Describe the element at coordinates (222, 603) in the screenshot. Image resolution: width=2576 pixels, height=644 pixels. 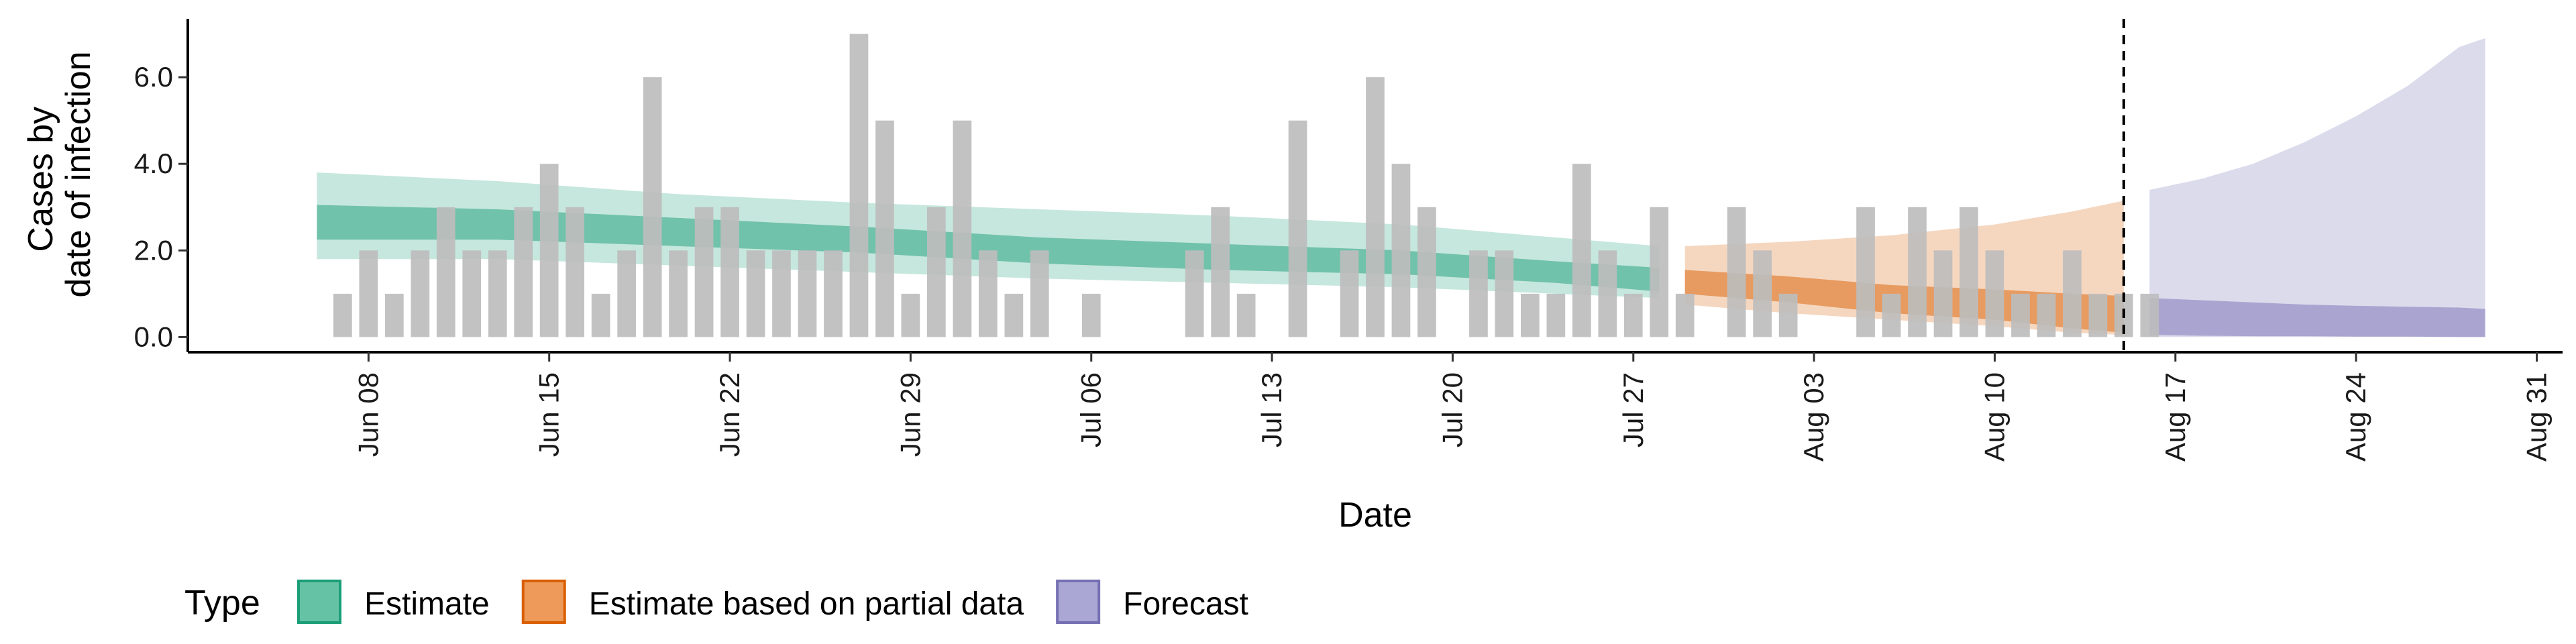
I see `legend-title: Type` at that location.